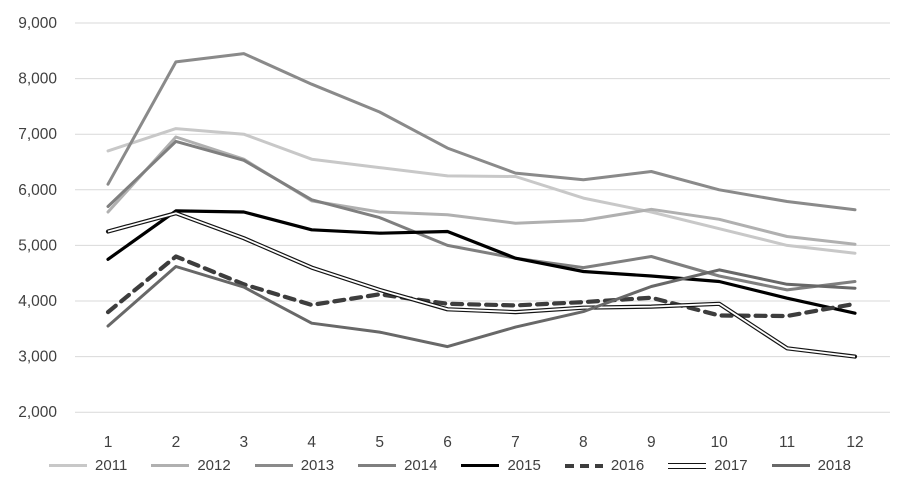 This screenshot has width=900, height=499. Describe the element at coordinates (524, 465) in the screenshot. I see `legend-label-2015: 2015` at that location.